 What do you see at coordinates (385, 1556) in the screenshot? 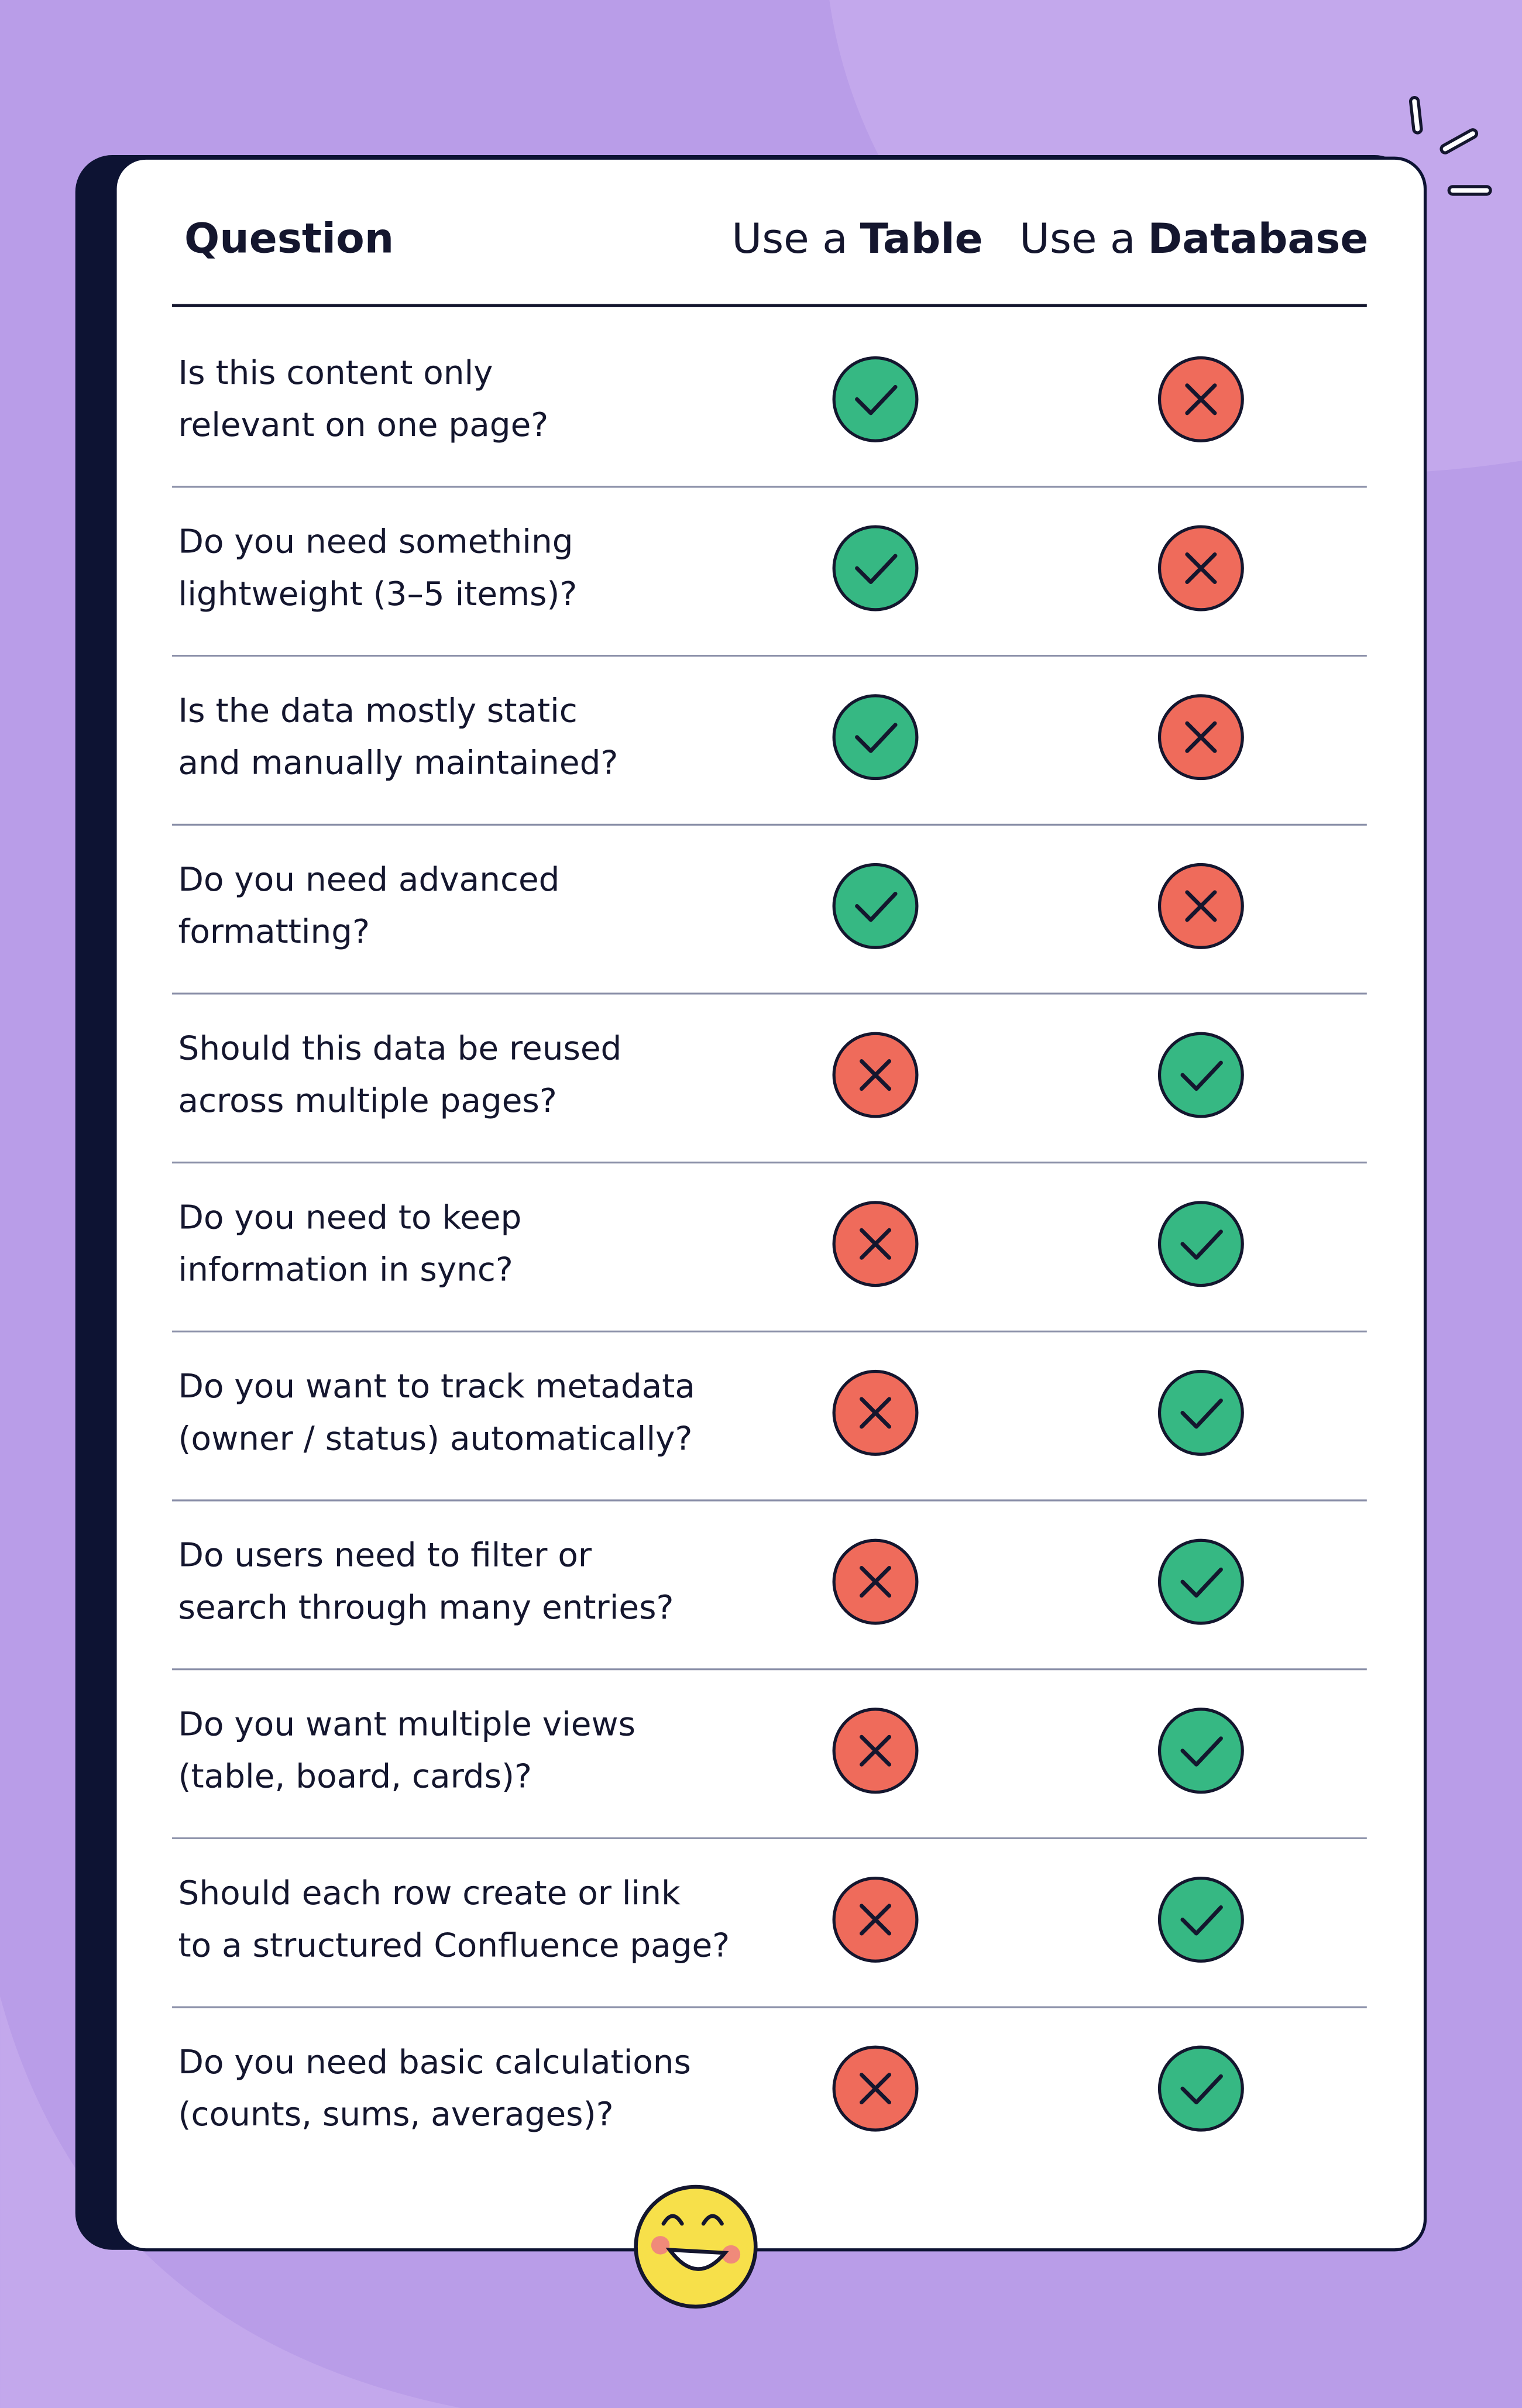
I see `question-text: Do users need to filter or` at bounding box center [385, 1556].